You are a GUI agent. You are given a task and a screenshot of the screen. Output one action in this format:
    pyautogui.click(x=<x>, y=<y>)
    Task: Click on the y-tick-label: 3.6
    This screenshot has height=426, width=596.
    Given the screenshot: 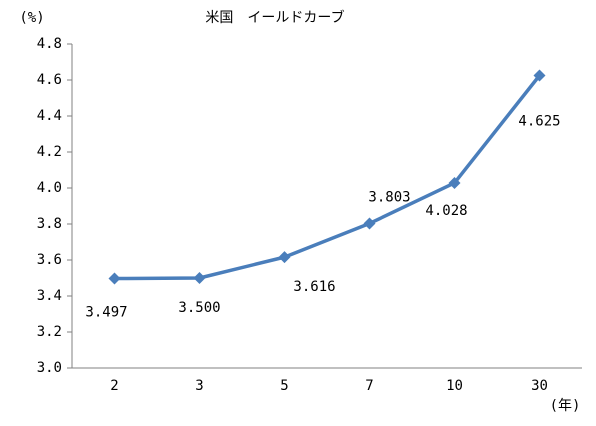 What is the action you would take?
    pyautogui.click(x=49, y=260)
    